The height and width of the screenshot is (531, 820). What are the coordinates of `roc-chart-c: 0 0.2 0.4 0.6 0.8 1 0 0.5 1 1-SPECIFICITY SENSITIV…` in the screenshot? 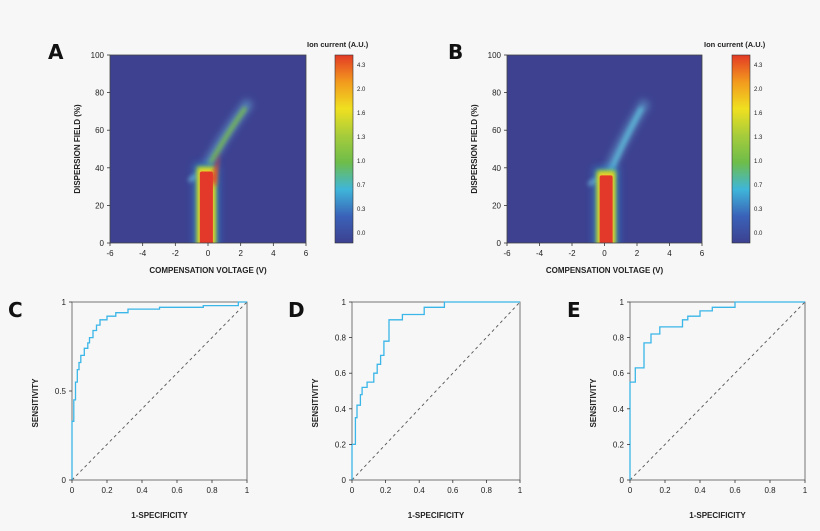 It's located at (140, 409).